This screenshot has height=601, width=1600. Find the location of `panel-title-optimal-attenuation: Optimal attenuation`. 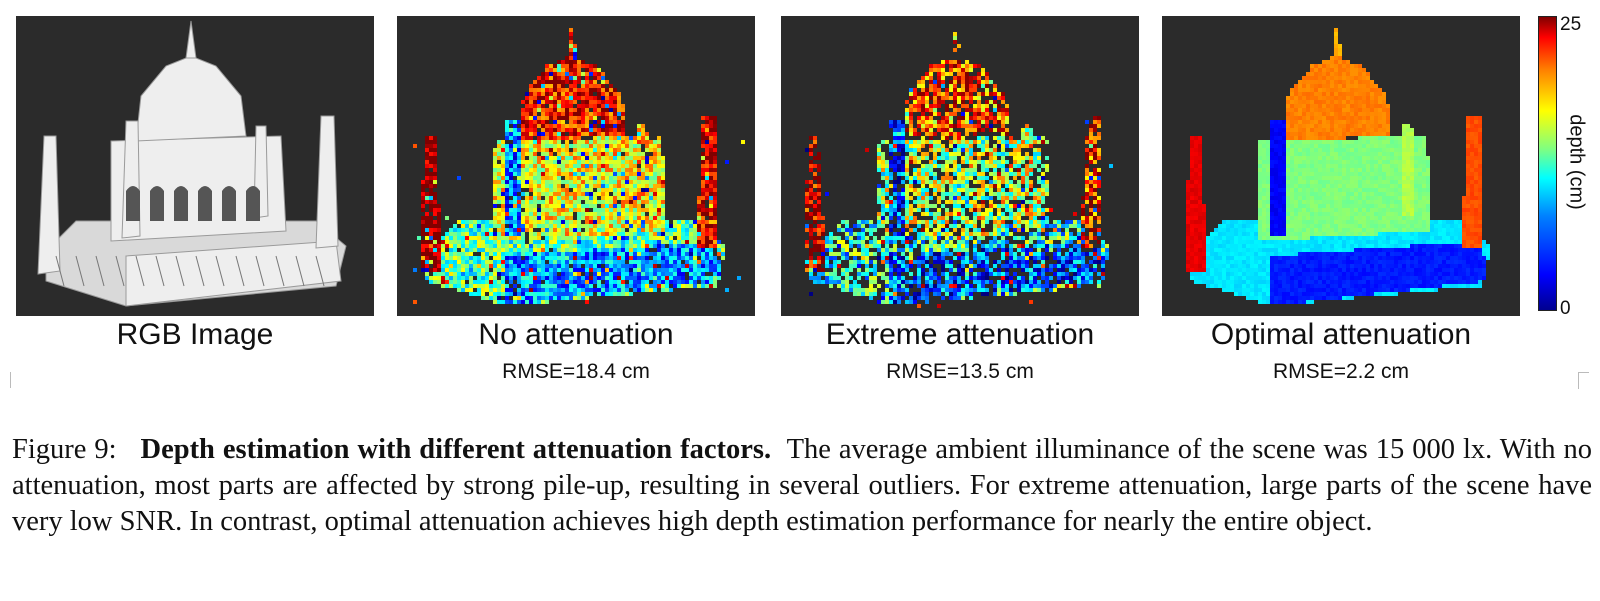

panel-title-optimal-attenuation: Optimal attenuation is located at coordinates (1341, 334).